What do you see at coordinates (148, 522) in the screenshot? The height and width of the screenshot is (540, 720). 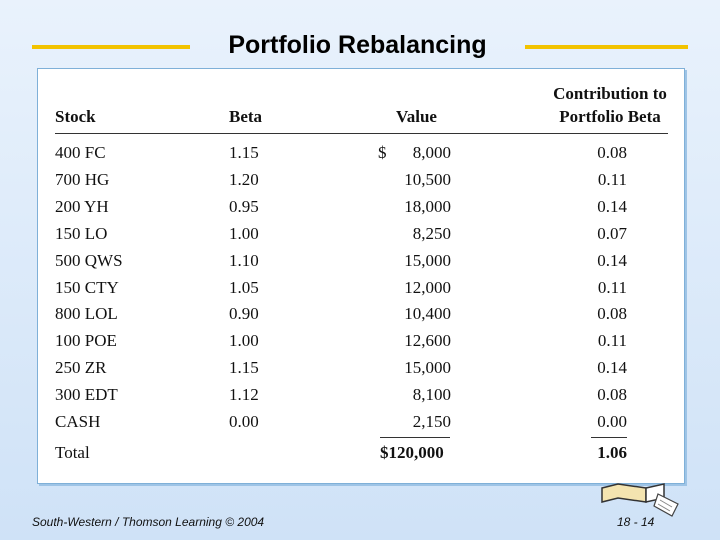 I see `footer-copyright: South-Western / Thomson Learning © 2004` at bounding box center [148, 522].